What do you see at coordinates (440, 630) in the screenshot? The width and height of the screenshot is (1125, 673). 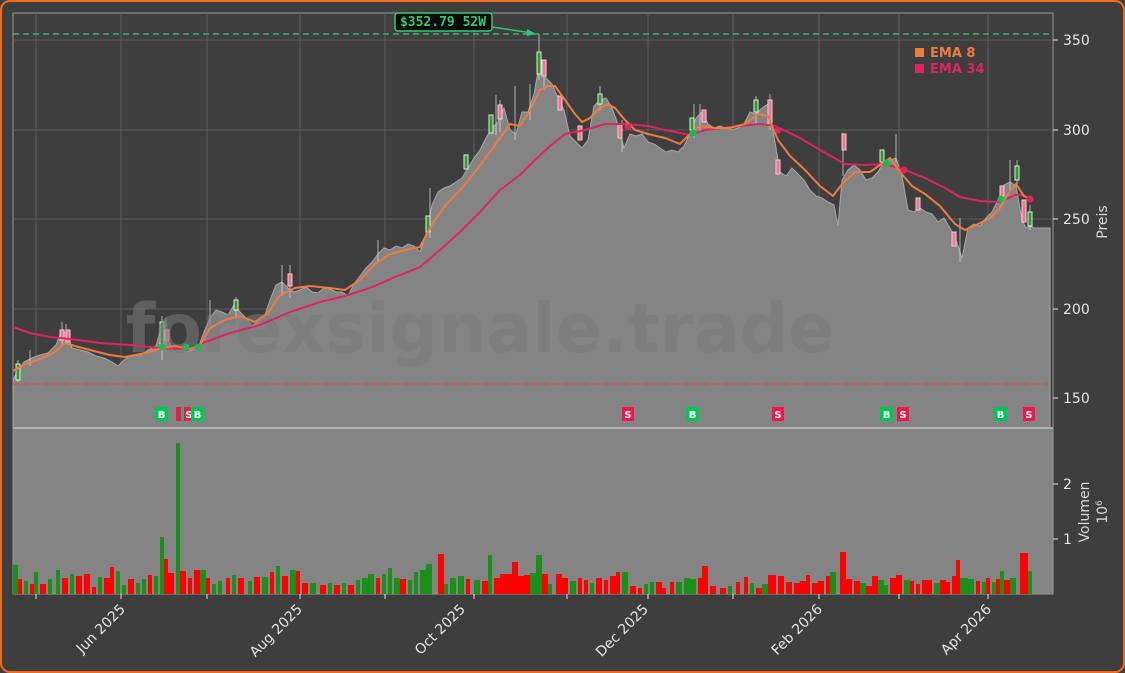 I see `svg-text: Oct 2025` at bounding box center [440, 630].